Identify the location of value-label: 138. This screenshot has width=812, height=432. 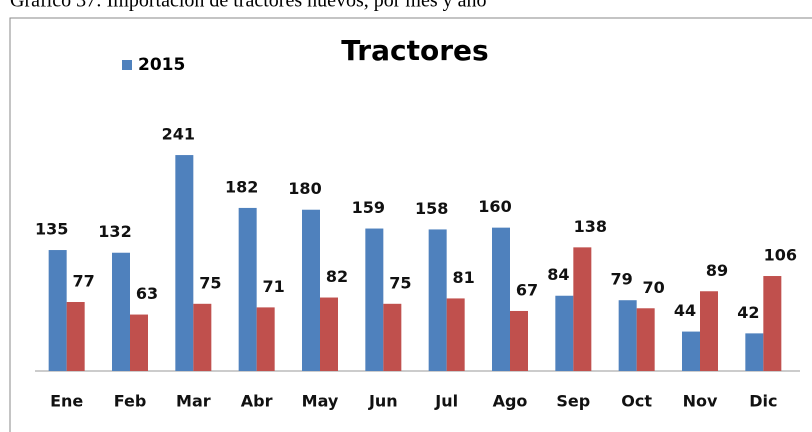
(590, 226).